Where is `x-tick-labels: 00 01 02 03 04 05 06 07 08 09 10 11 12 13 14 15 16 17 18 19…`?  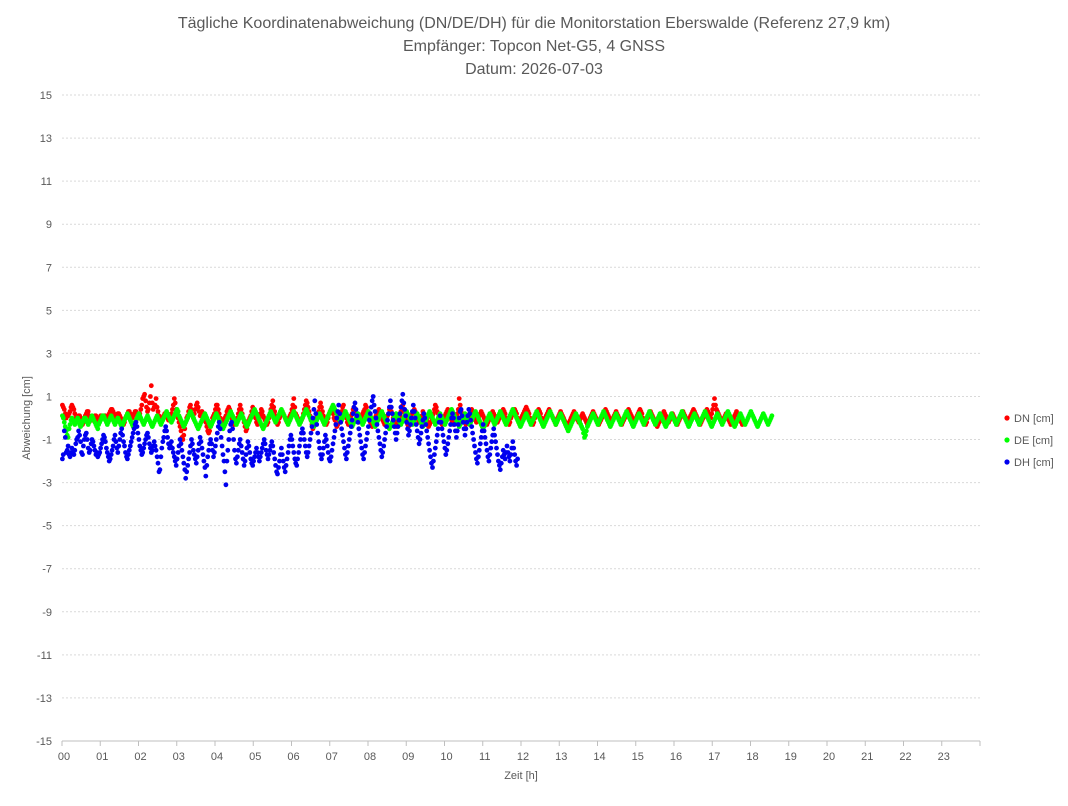
x-tick-labels: 00 01 02 03 04 05 06 07 08 09 10 11 12 13 14 15 16 17 18 19… is located at coordinates (504, 757).